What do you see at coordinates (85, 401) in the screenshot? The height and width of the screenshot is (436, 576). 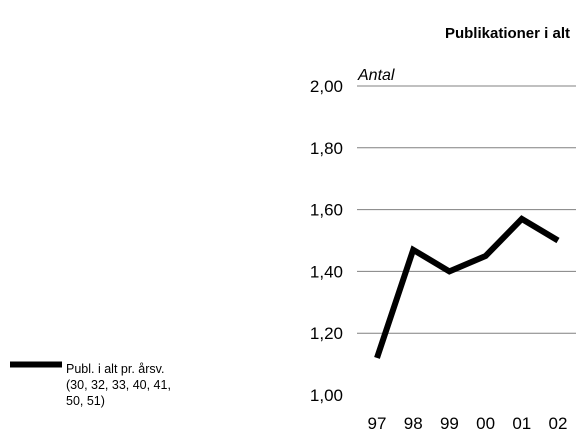 I see `legend-entry-line-3: 50, 51)` at bounding box center [85, 401].